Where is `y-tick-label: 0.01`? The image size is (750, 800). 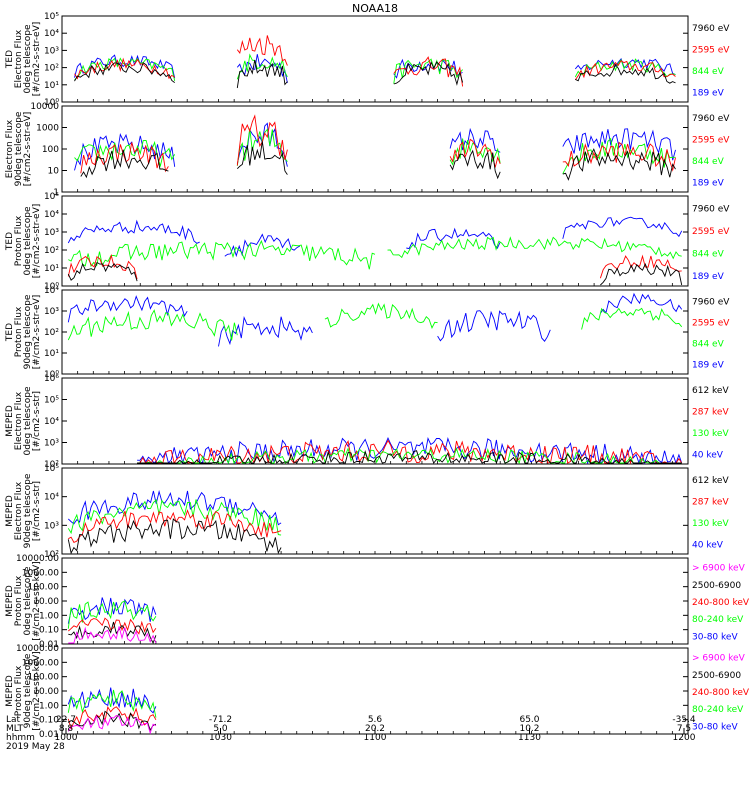
y-tick-label: 0.01 is located at coordinates (49, 645).